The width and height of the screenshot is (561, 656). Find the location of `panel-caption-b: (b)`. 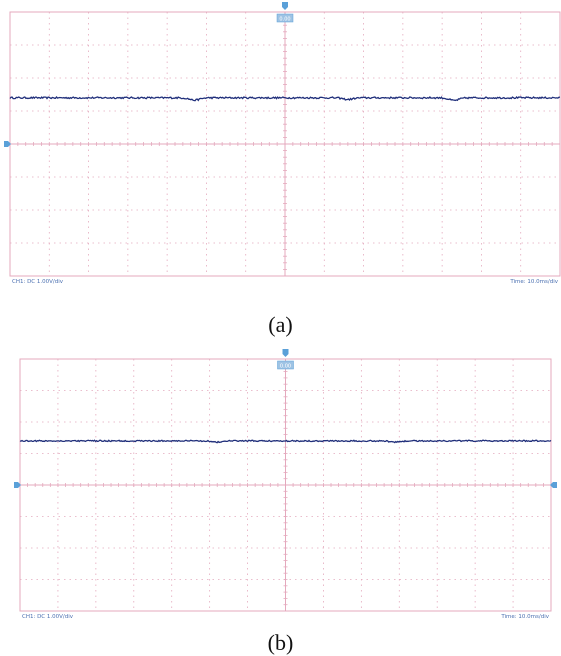

panel-caption-b: (b) is located at coordinates (280, 642).